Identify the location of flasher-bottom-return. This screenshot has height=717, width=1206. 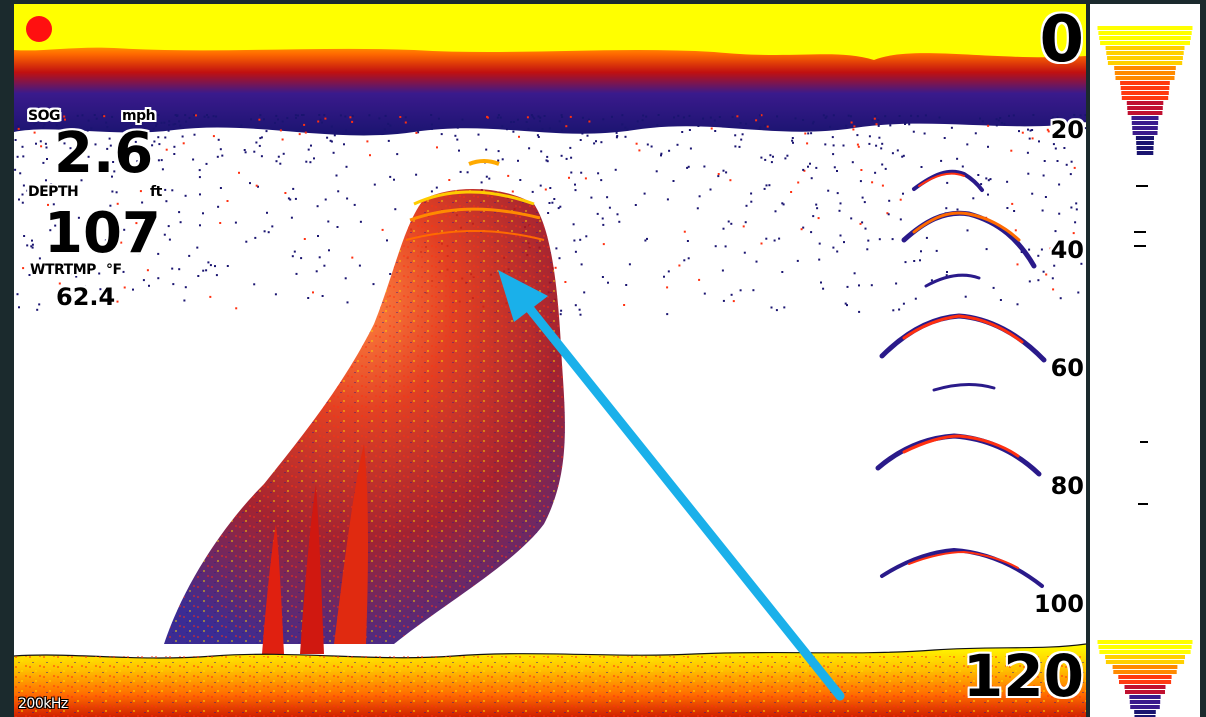
(1145, 678).